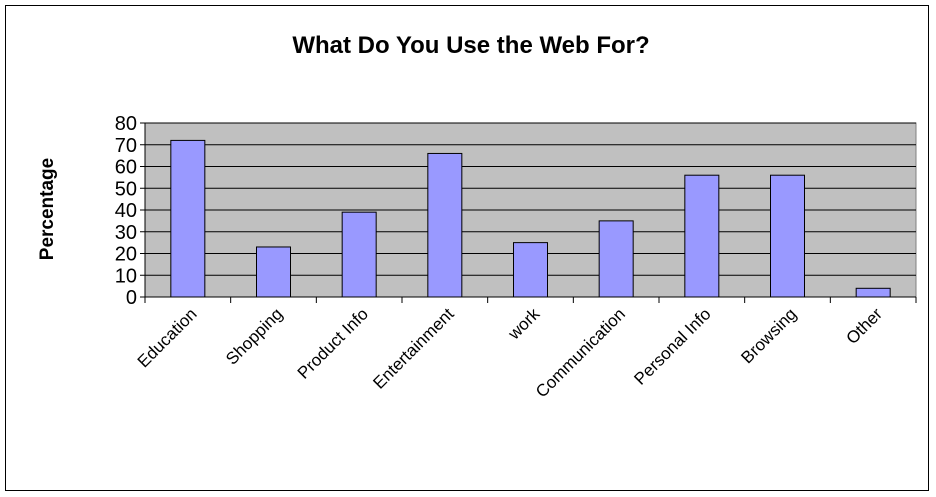  Describe the element at coordinates (126, 146) in the screenshot. I see `y-tick-label: 70` at that location.